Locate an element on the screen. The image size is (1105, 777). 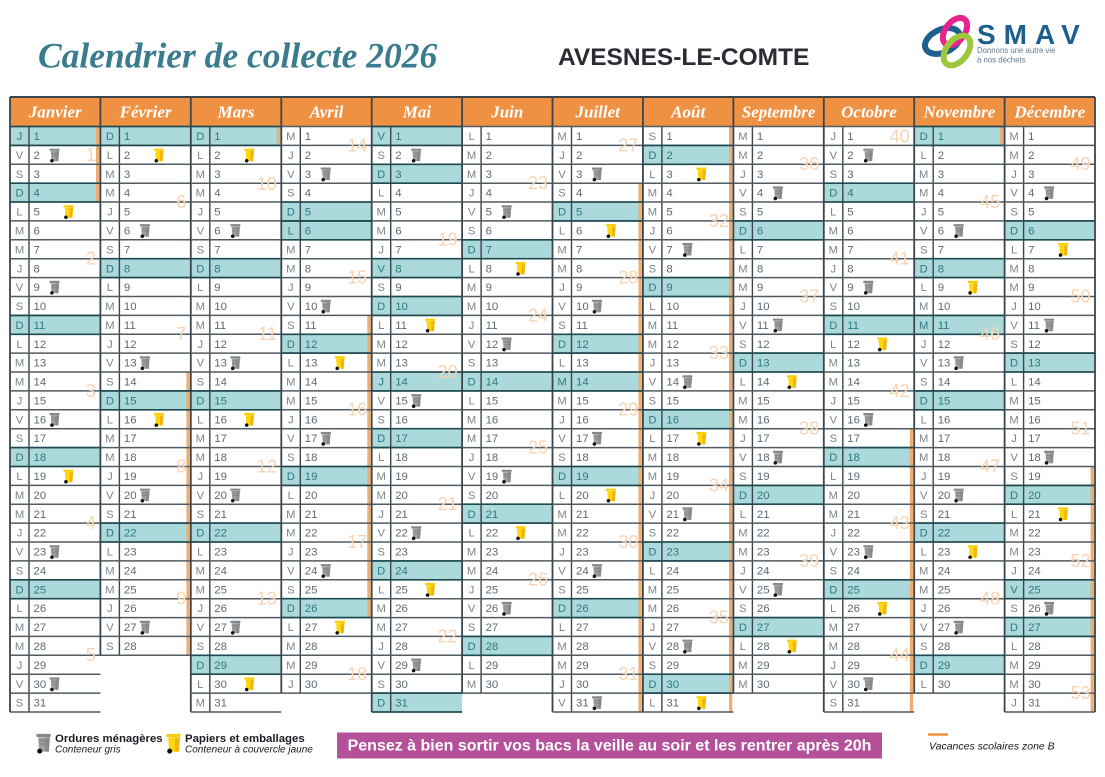
svg-text: SMAV is located at coordinates (1032, 34).